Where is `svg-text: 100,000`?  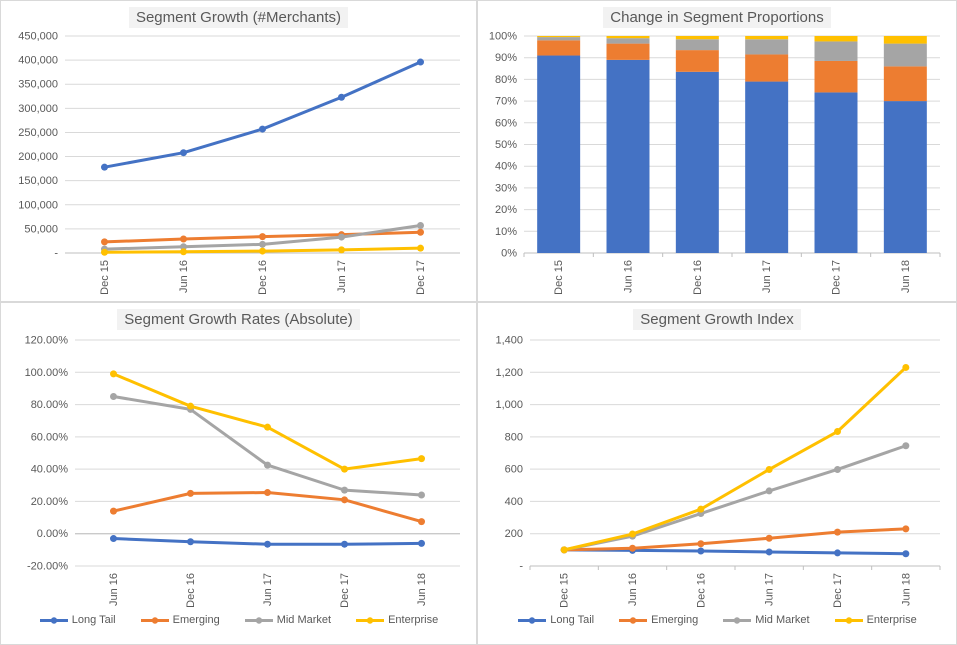 svg-text: 100,000 is located at coordinates (38, 205).